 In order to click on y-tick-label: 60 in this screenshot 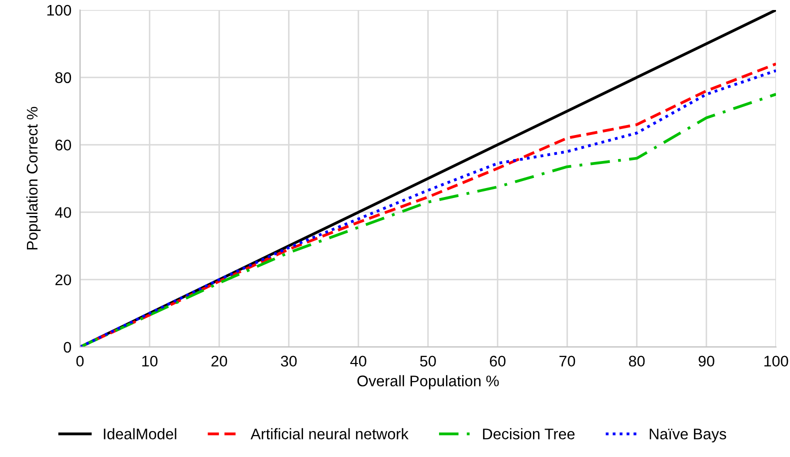, I will do `click(63, 145)`.